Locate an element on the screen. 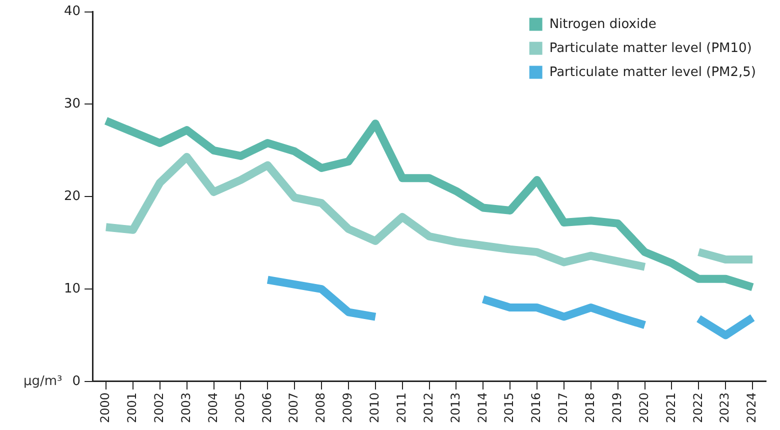 Image resolution: width=780 pixels, height=430 pixels. y-tick-label: 0 is located at coordinates (76, 381).